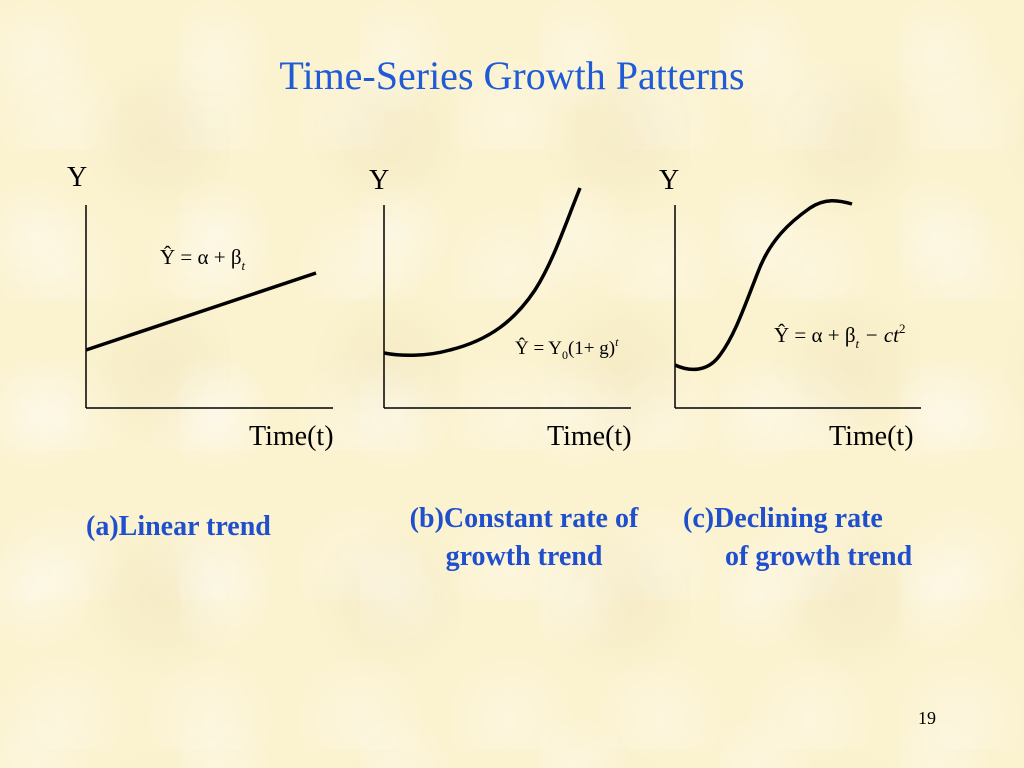  What do you see at coordinates (291, 436) in the screenshot?
I see `panel-a-x-label: Time(t)` at bounding box center [291, 436].